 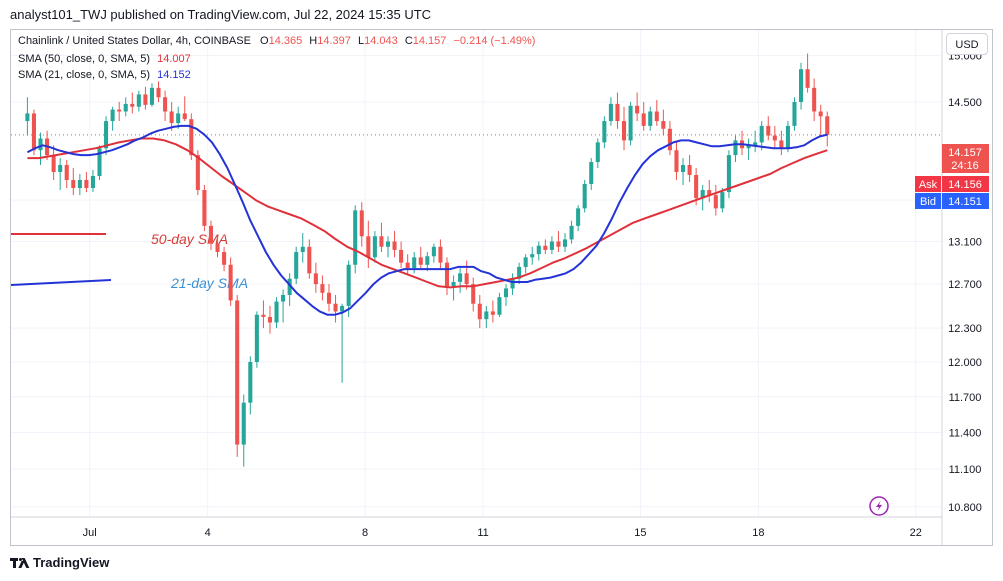 I want to click on bid-value: 14.151, so click(x=965, y=202).